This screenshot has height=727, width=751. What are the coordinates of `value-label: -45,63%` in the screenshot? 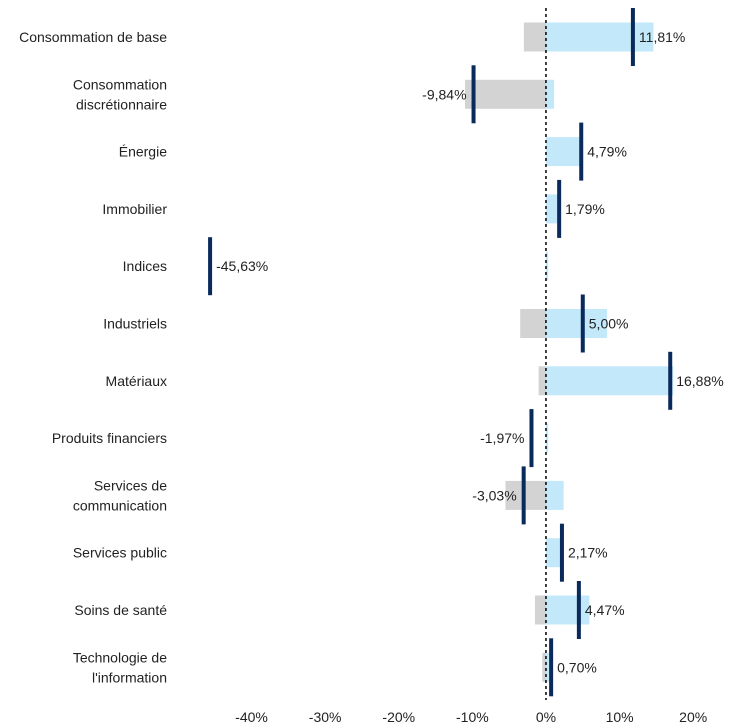 It's located at (242, 266).